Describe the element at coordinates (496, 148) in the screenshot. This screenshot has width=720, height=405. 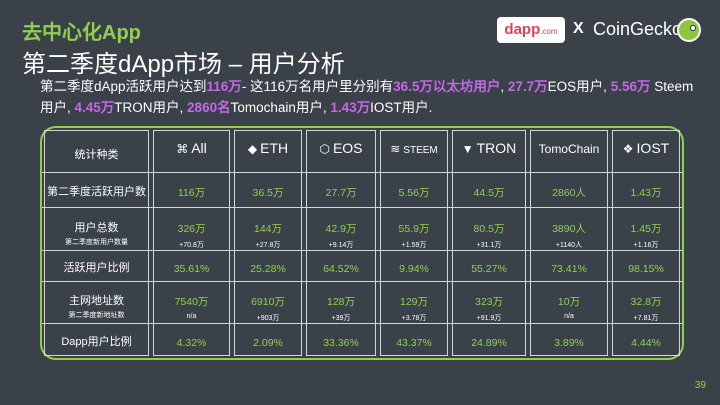
I see `column-header-label: TRON` at that location.